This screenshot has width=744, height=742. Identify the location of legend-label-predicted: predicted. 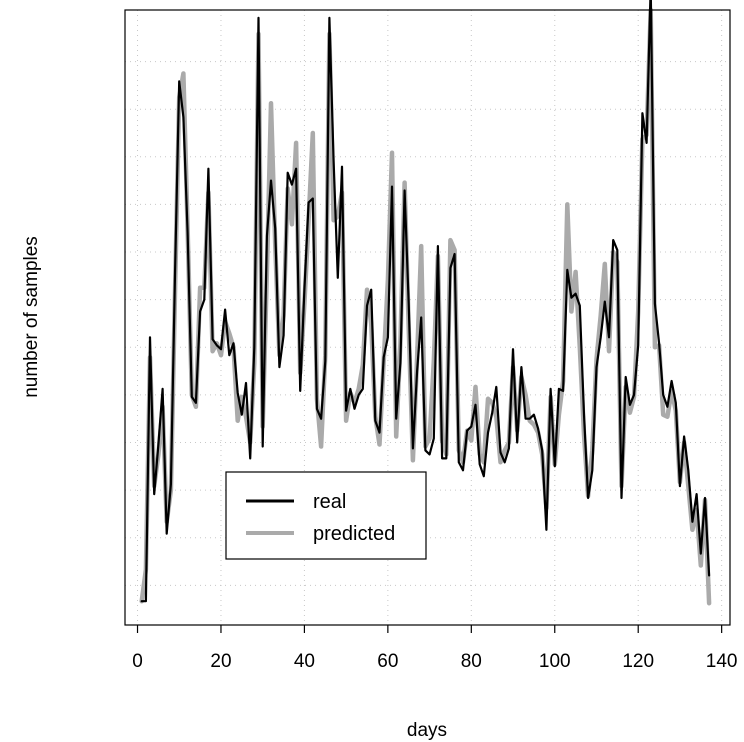
(354, 534).